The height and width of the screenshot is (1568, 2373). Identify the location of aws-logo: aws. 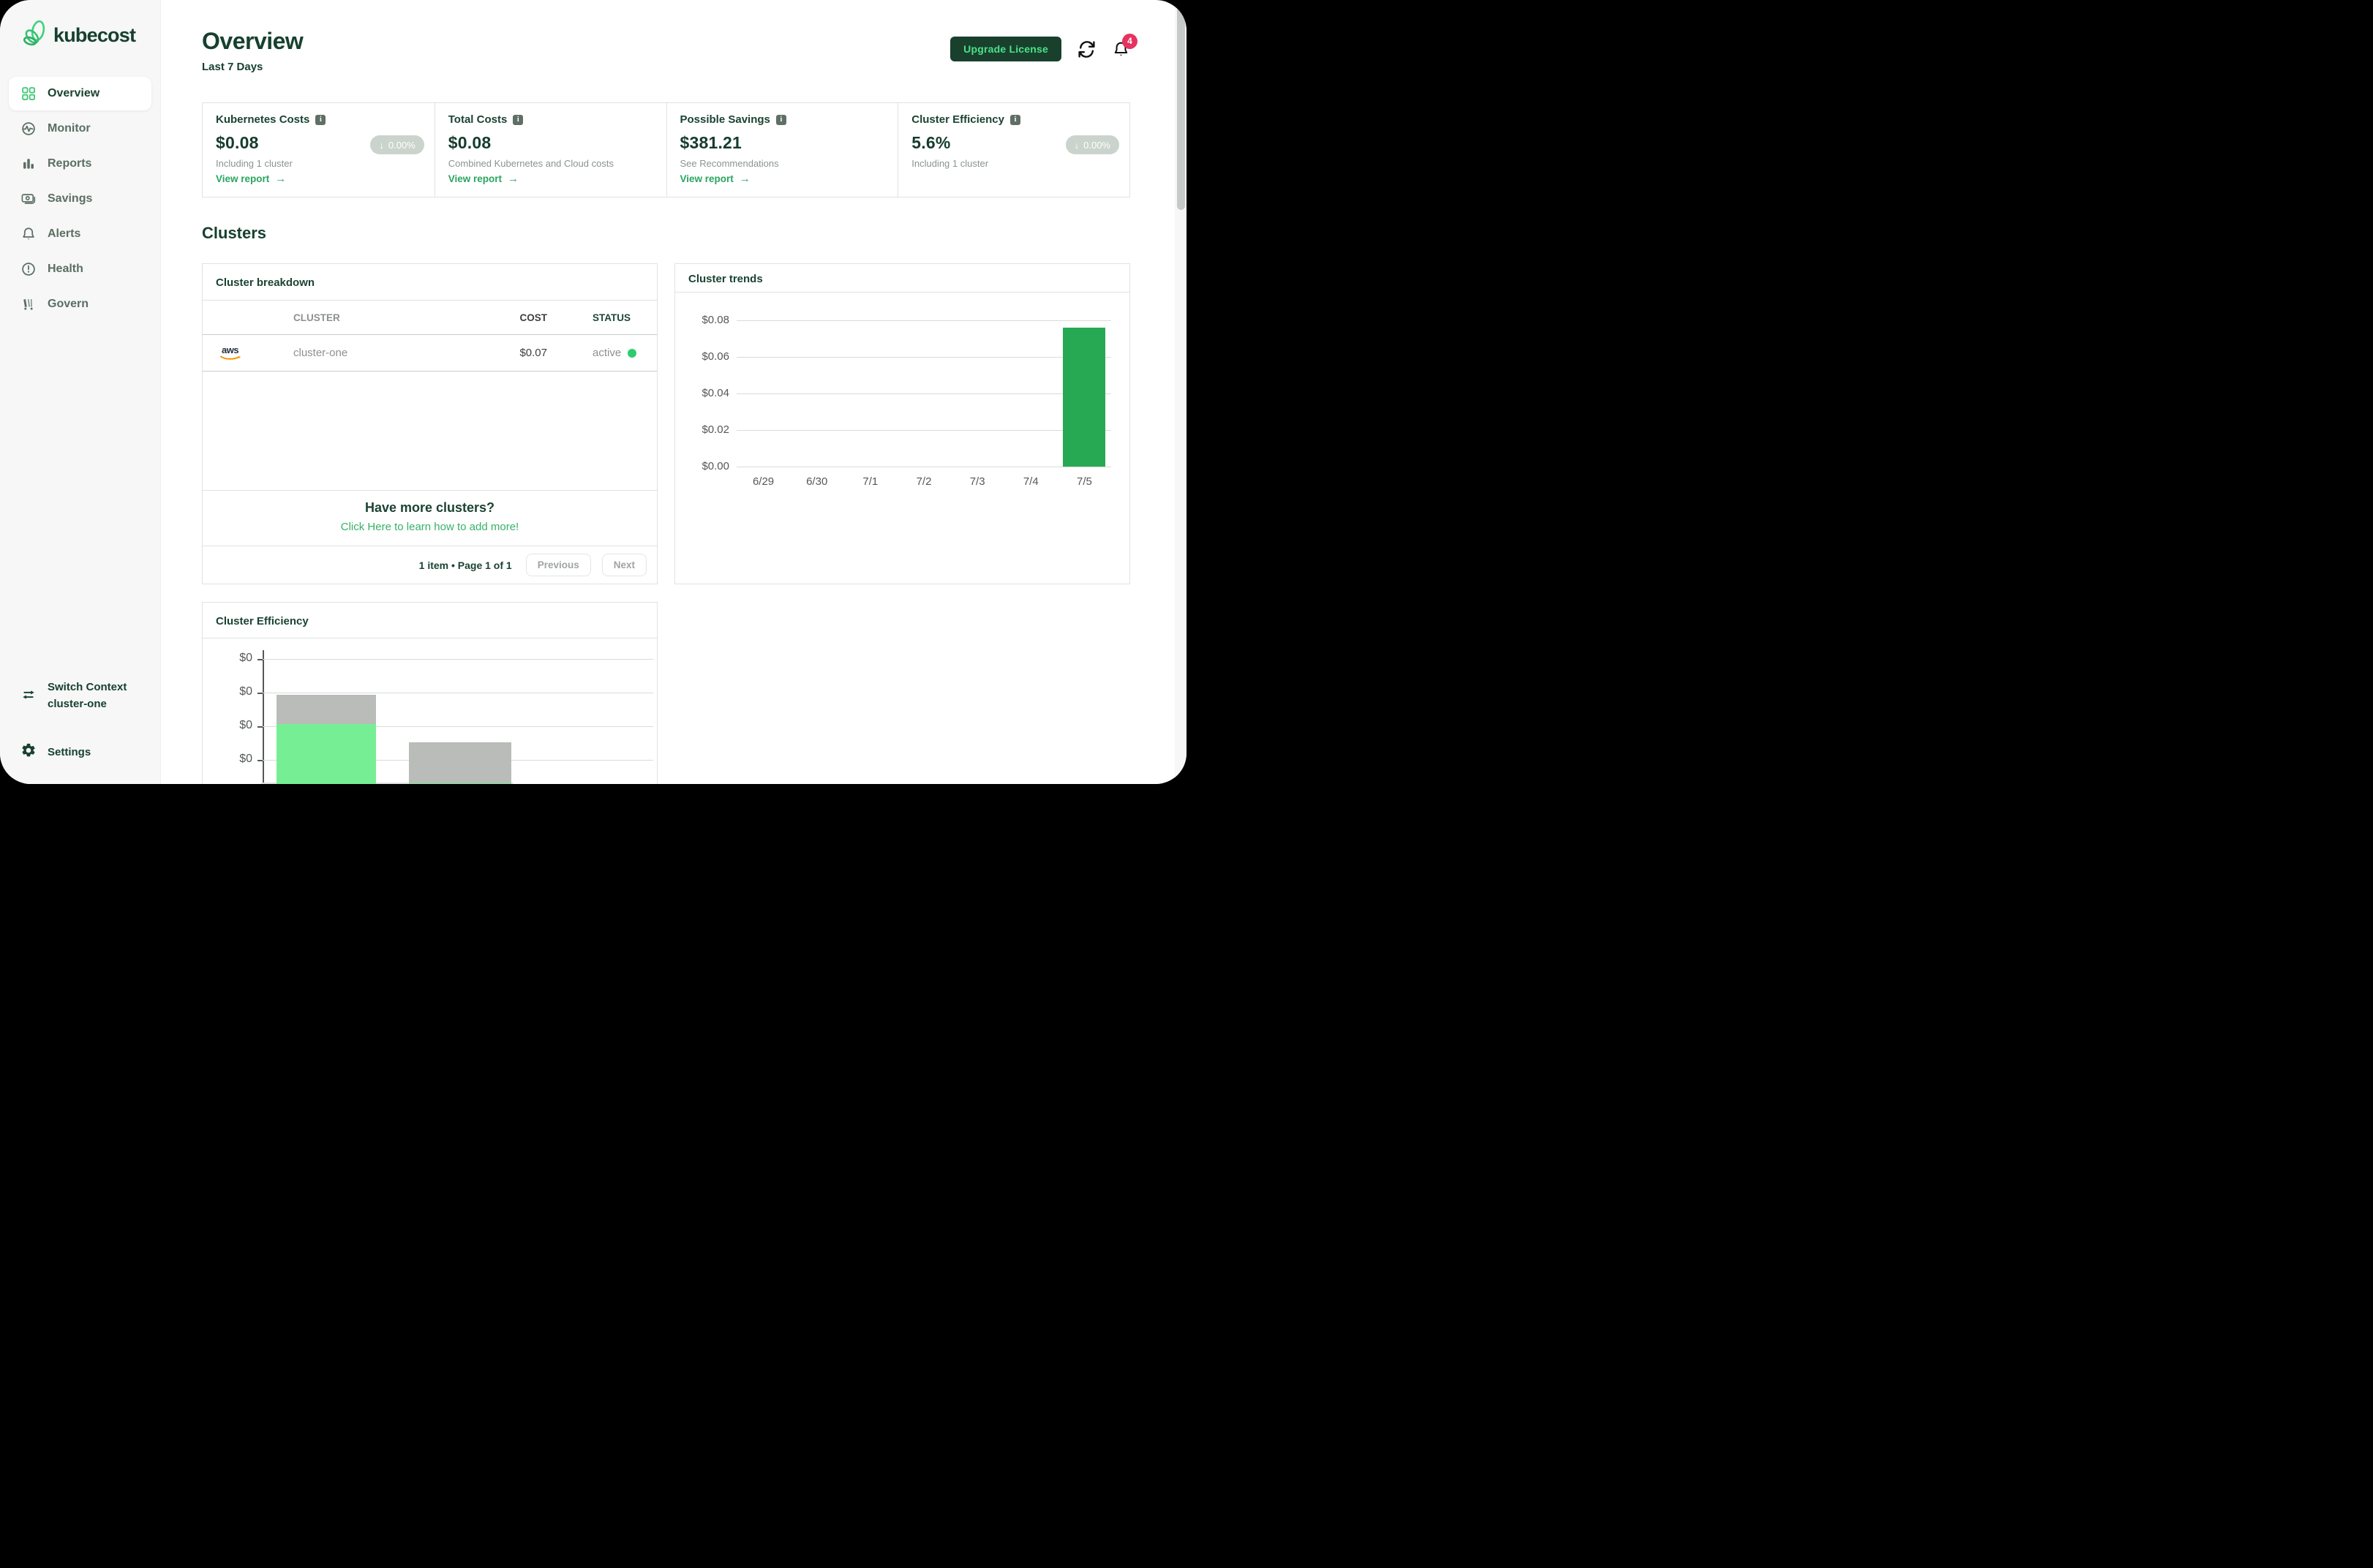
(230, 353).